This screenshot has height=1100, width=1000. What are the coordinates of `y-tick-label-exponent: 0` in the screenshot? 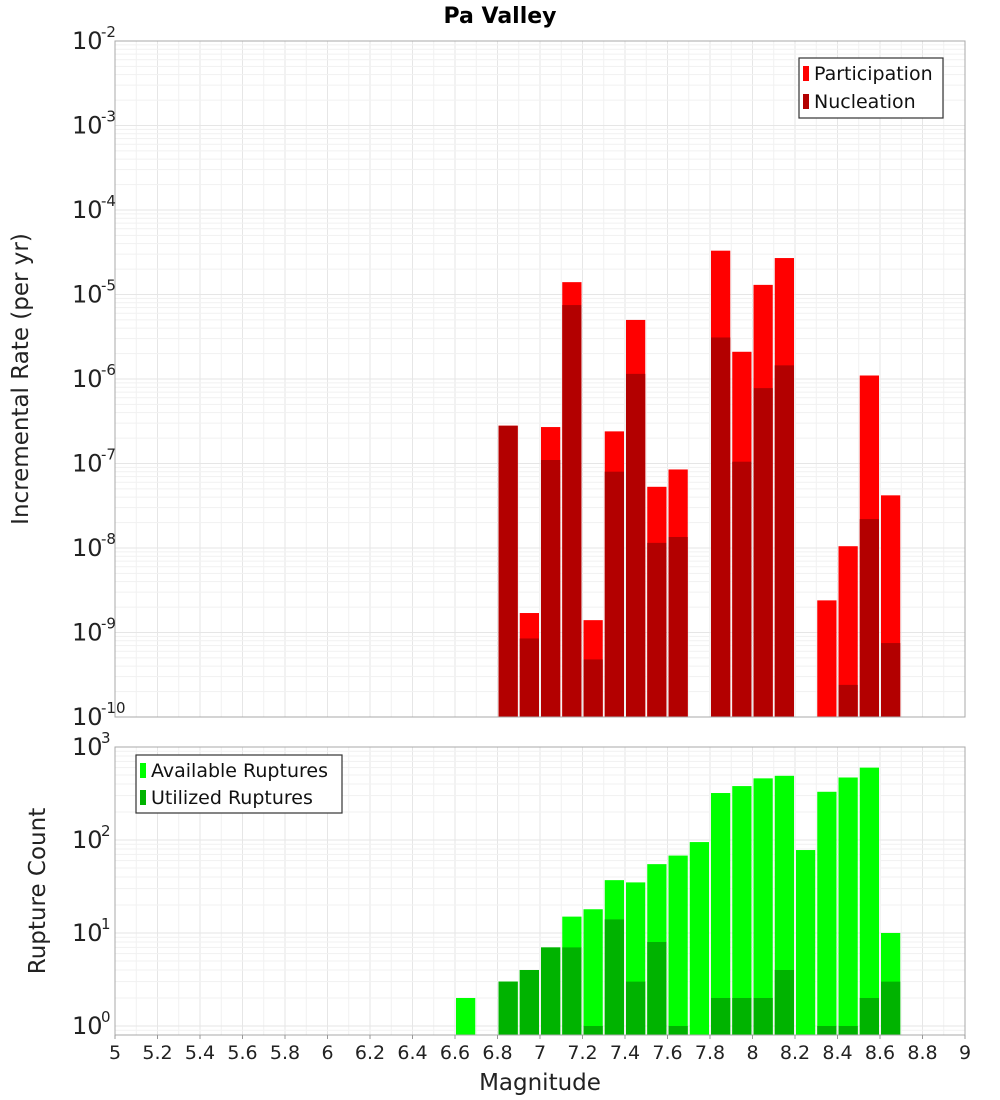 It's located at (106, 1017).